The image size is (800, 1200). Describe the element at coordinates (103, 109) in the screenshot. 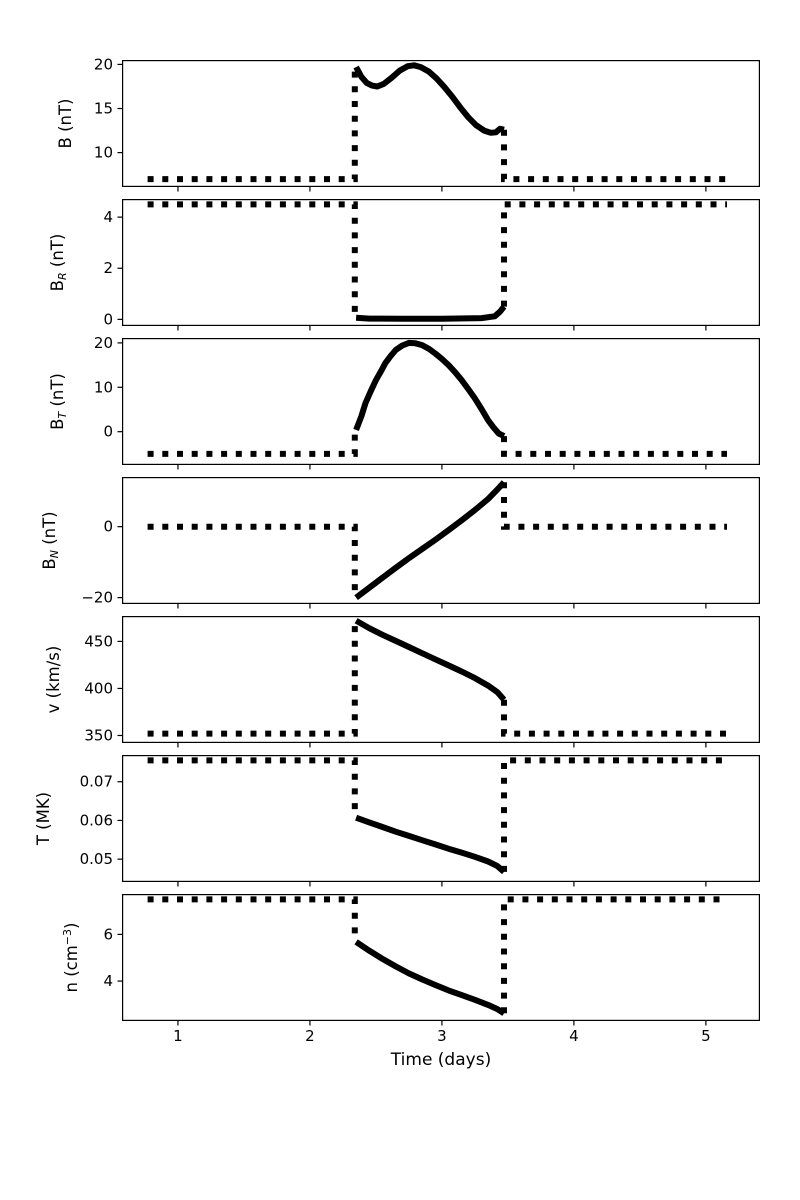

I see `y-tick-label: 15` at that location.